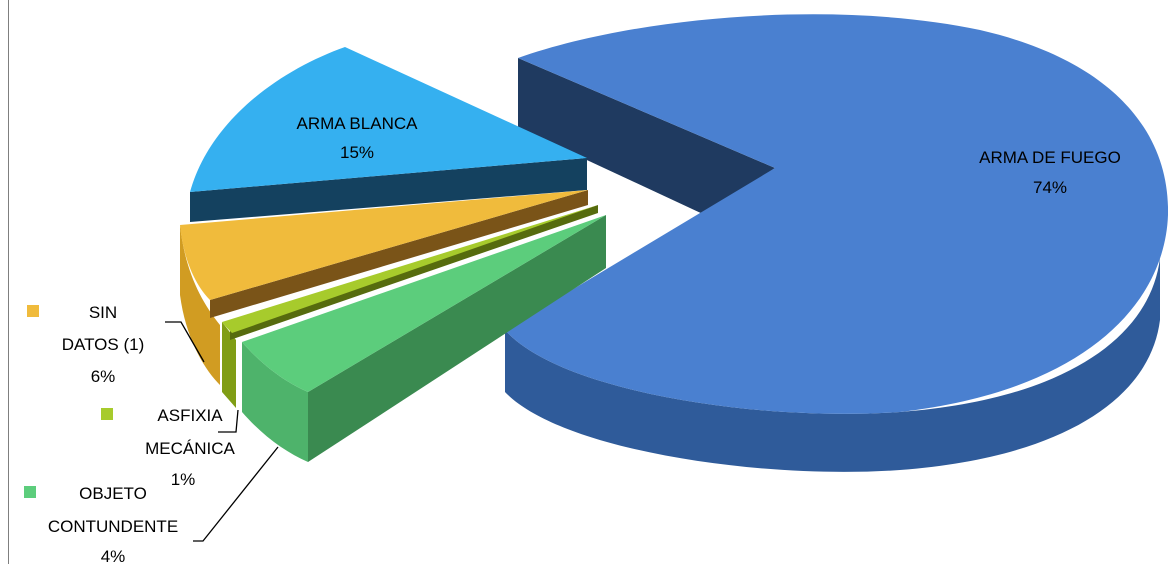 The image size is (1168, 564). What do you see at coordinates (228, 421) in the screenshot?
I see `leader-line-asfixia` at bounding box center [228, 421].